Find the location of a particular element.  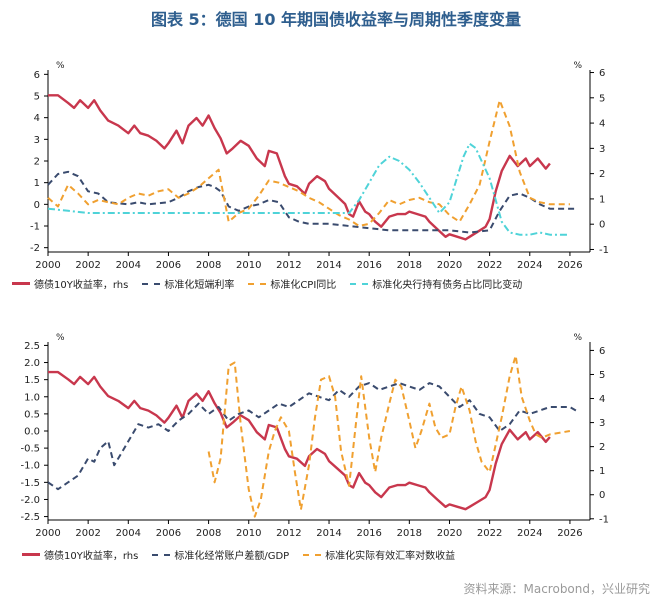

y-tick-label-left: 0 is located at coordinates (37, 205).